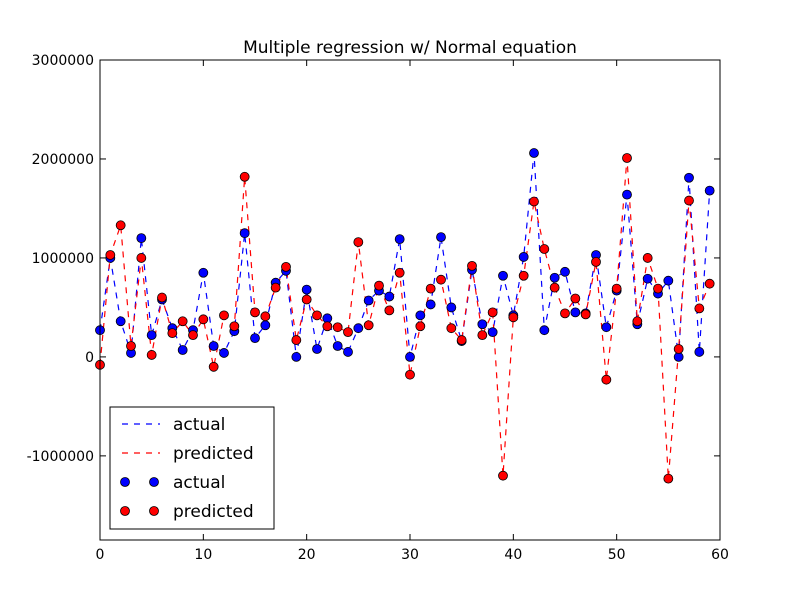  I want to click on y-tick-label: -1000000, so click(60, 457).